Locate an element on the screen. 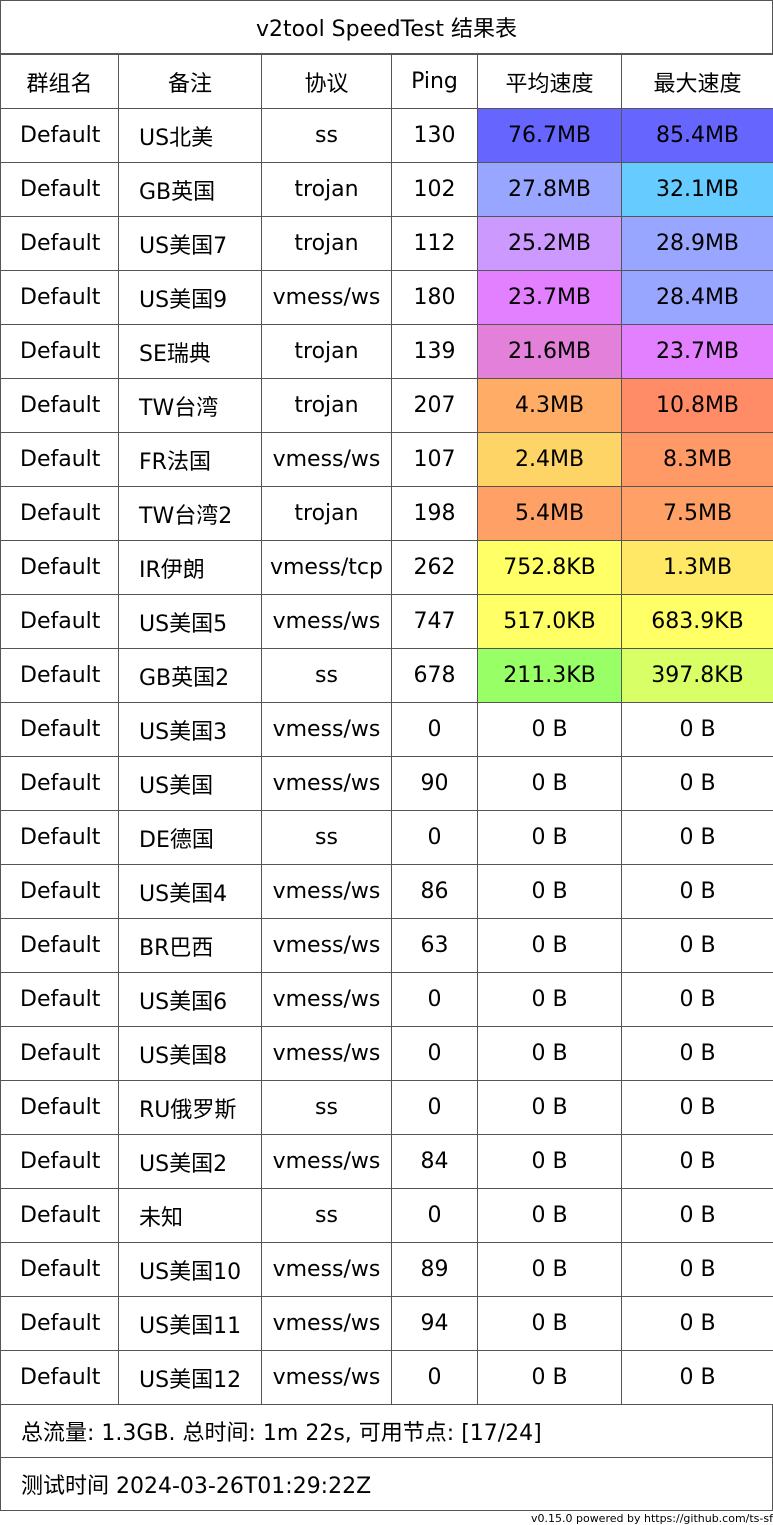  cell-avg-speed: 23.7MB is located at coordinates (549, 297).